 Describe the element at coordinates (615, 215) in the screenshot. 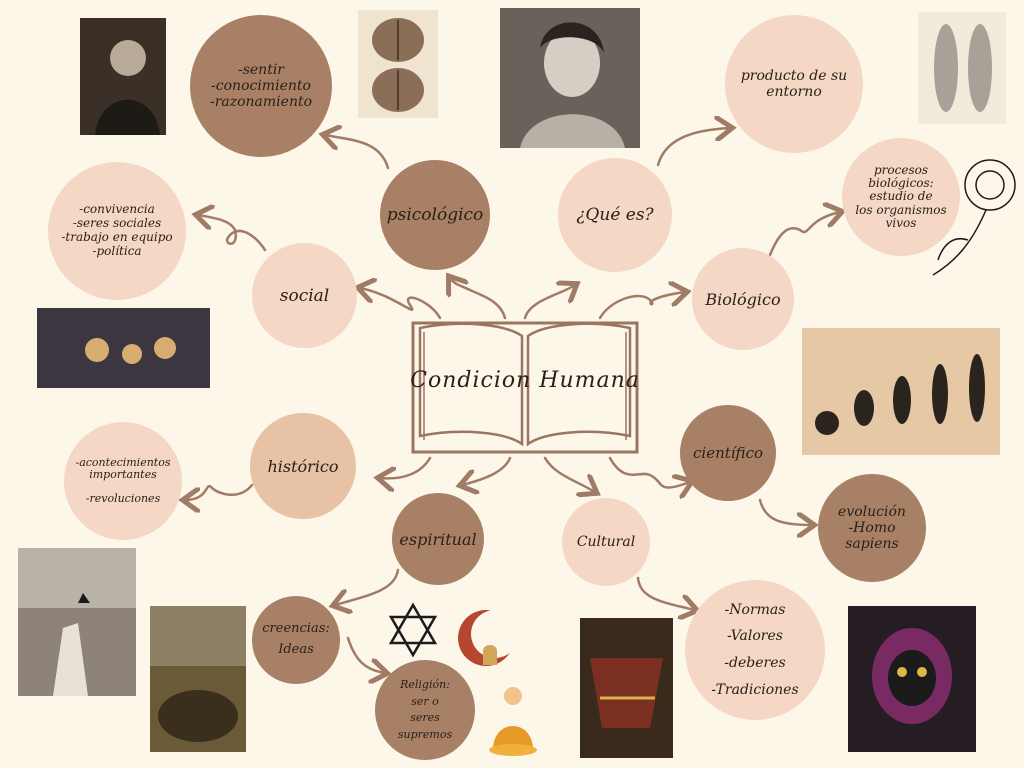

I see `que-es-circle: ¿Qué es?` at that location.